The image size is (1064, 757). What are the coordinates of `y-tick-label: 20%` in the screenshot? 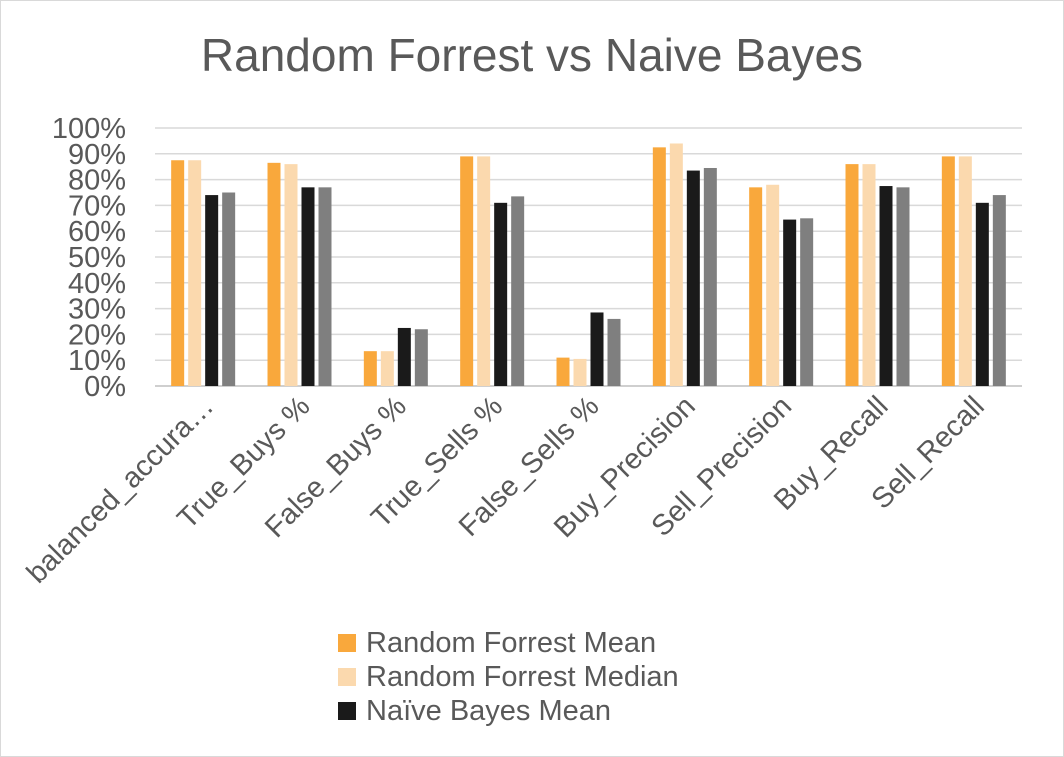 It's located at (97, 335).